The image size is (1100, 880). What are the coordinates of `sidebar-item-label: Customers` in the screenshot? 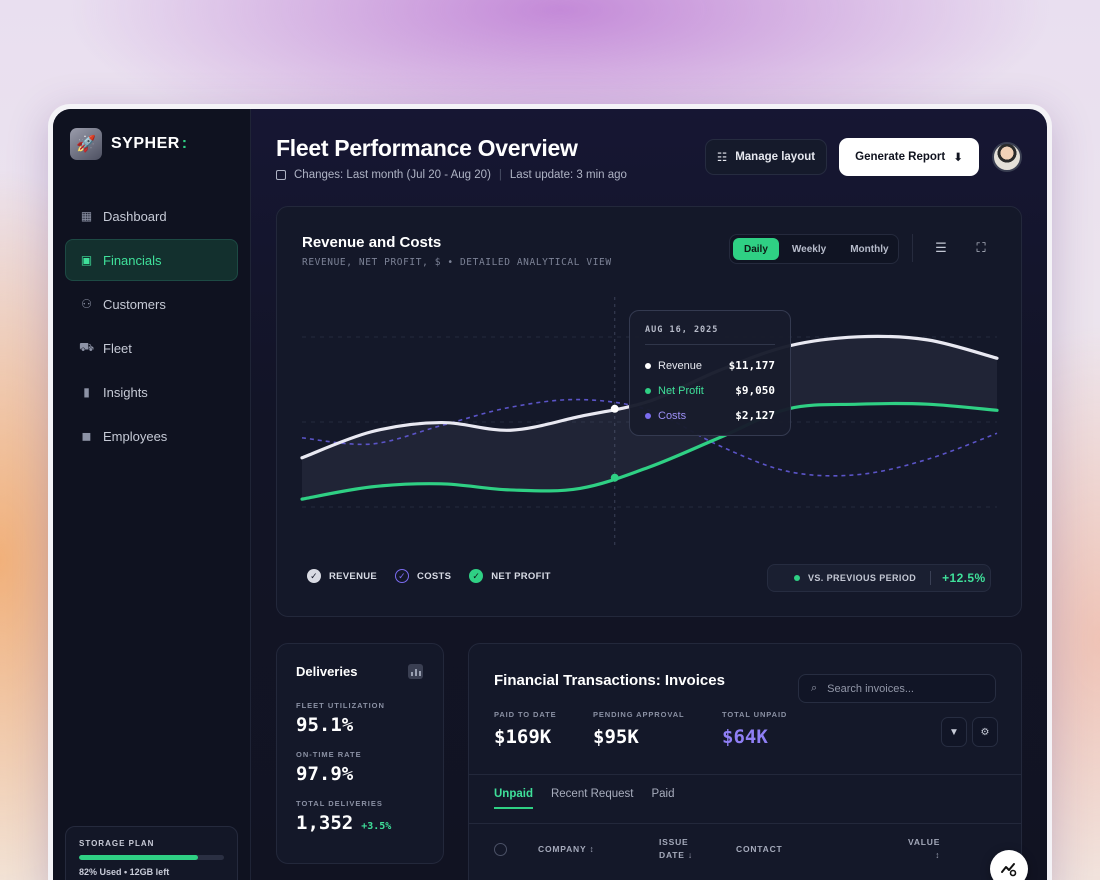 It's located at (134, 304).